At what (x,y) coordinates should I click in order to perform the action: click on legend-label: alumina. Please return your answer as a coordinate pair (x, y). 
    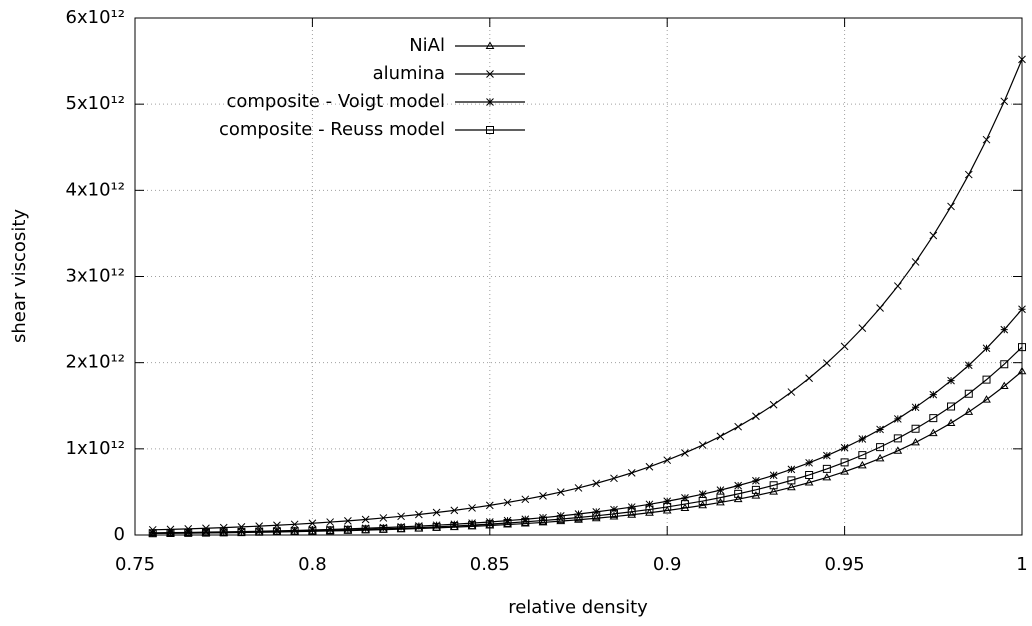
    Looking at the image, I should click on (409, 73).